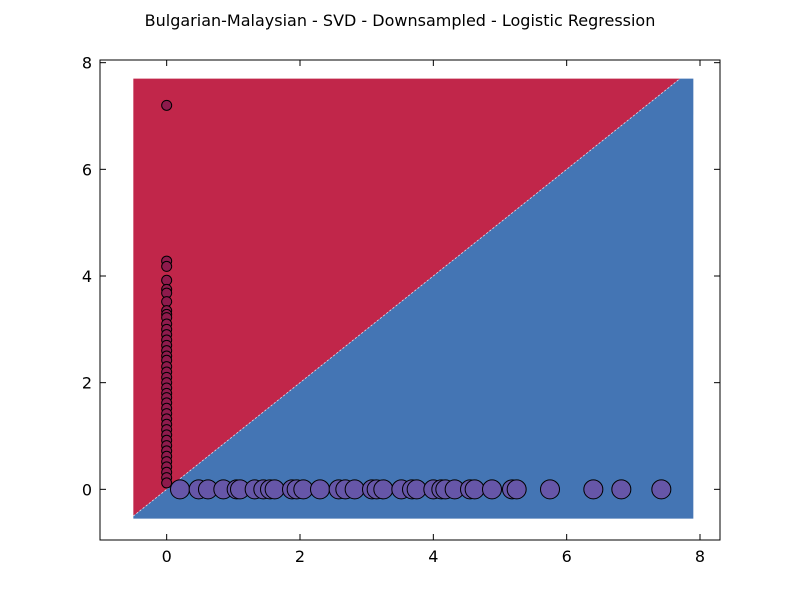 This screenshot has width=800, height=600. Describe the element at coordinates (433, 556) in the screenshot. I see `x-tick-label: 4` at that location.